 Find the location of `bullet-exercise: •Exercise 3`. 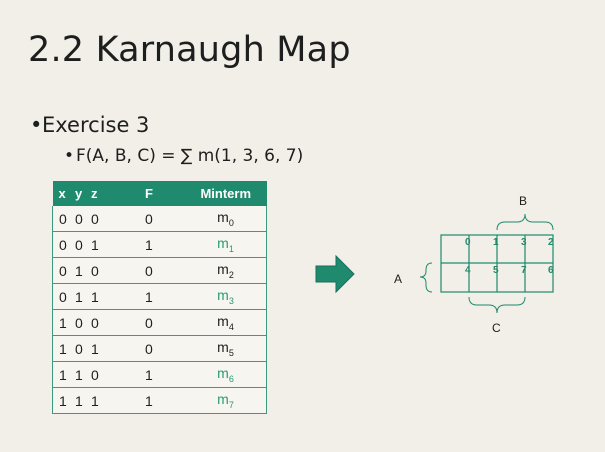

bullet-exercise: •Exercise 3 is located at coordinates (89, 125).